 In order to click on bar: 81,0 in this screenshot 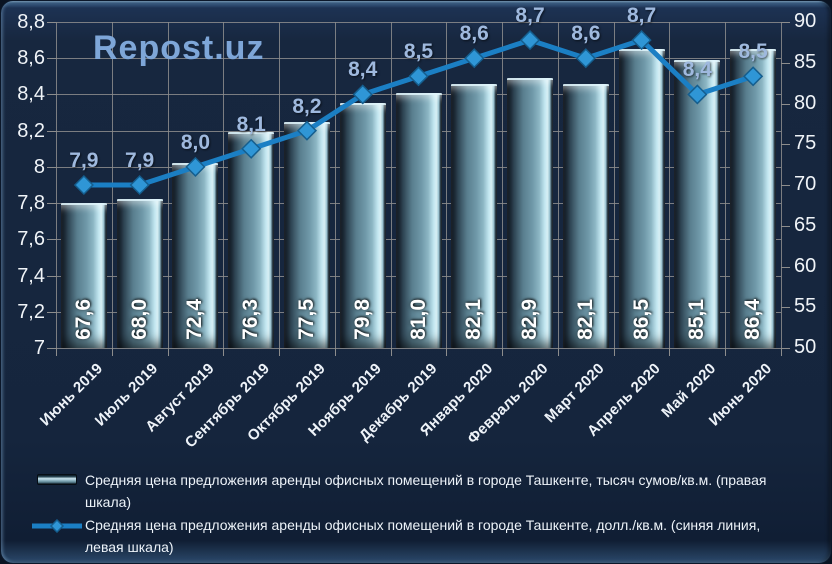, I will do `click(418, 220)`.